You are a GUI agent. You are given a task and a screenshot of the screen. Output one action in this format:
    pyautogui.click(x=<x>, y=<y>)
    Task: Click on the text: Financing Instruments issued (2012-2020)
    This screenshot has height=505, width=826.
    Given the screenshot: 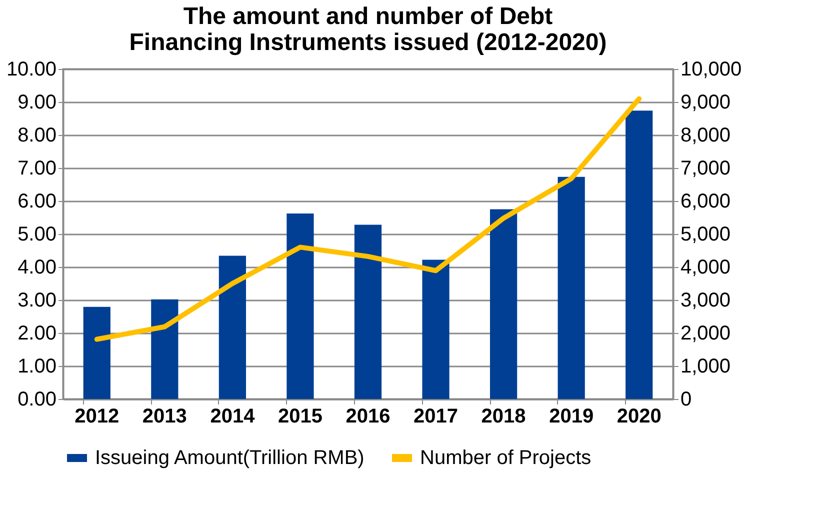 What is the action you would take?
    pyautogui.click(x=368, y=42)
    